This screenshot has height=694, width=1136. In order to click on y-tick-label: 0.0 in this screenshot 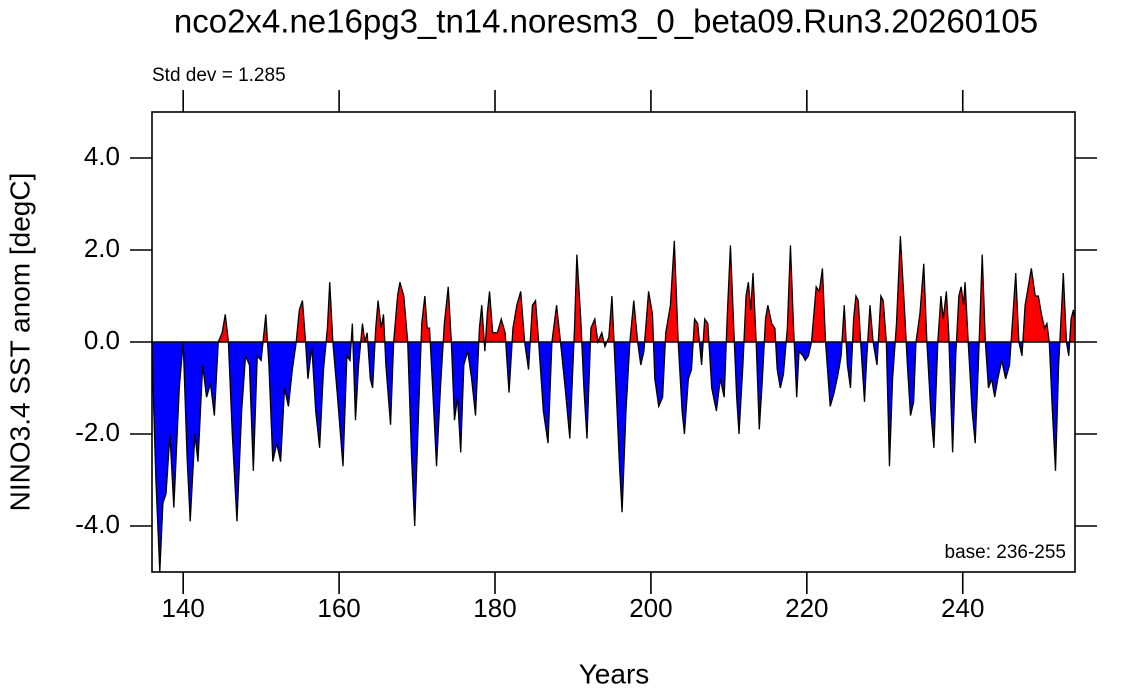, I will do `click(102, 340)`.